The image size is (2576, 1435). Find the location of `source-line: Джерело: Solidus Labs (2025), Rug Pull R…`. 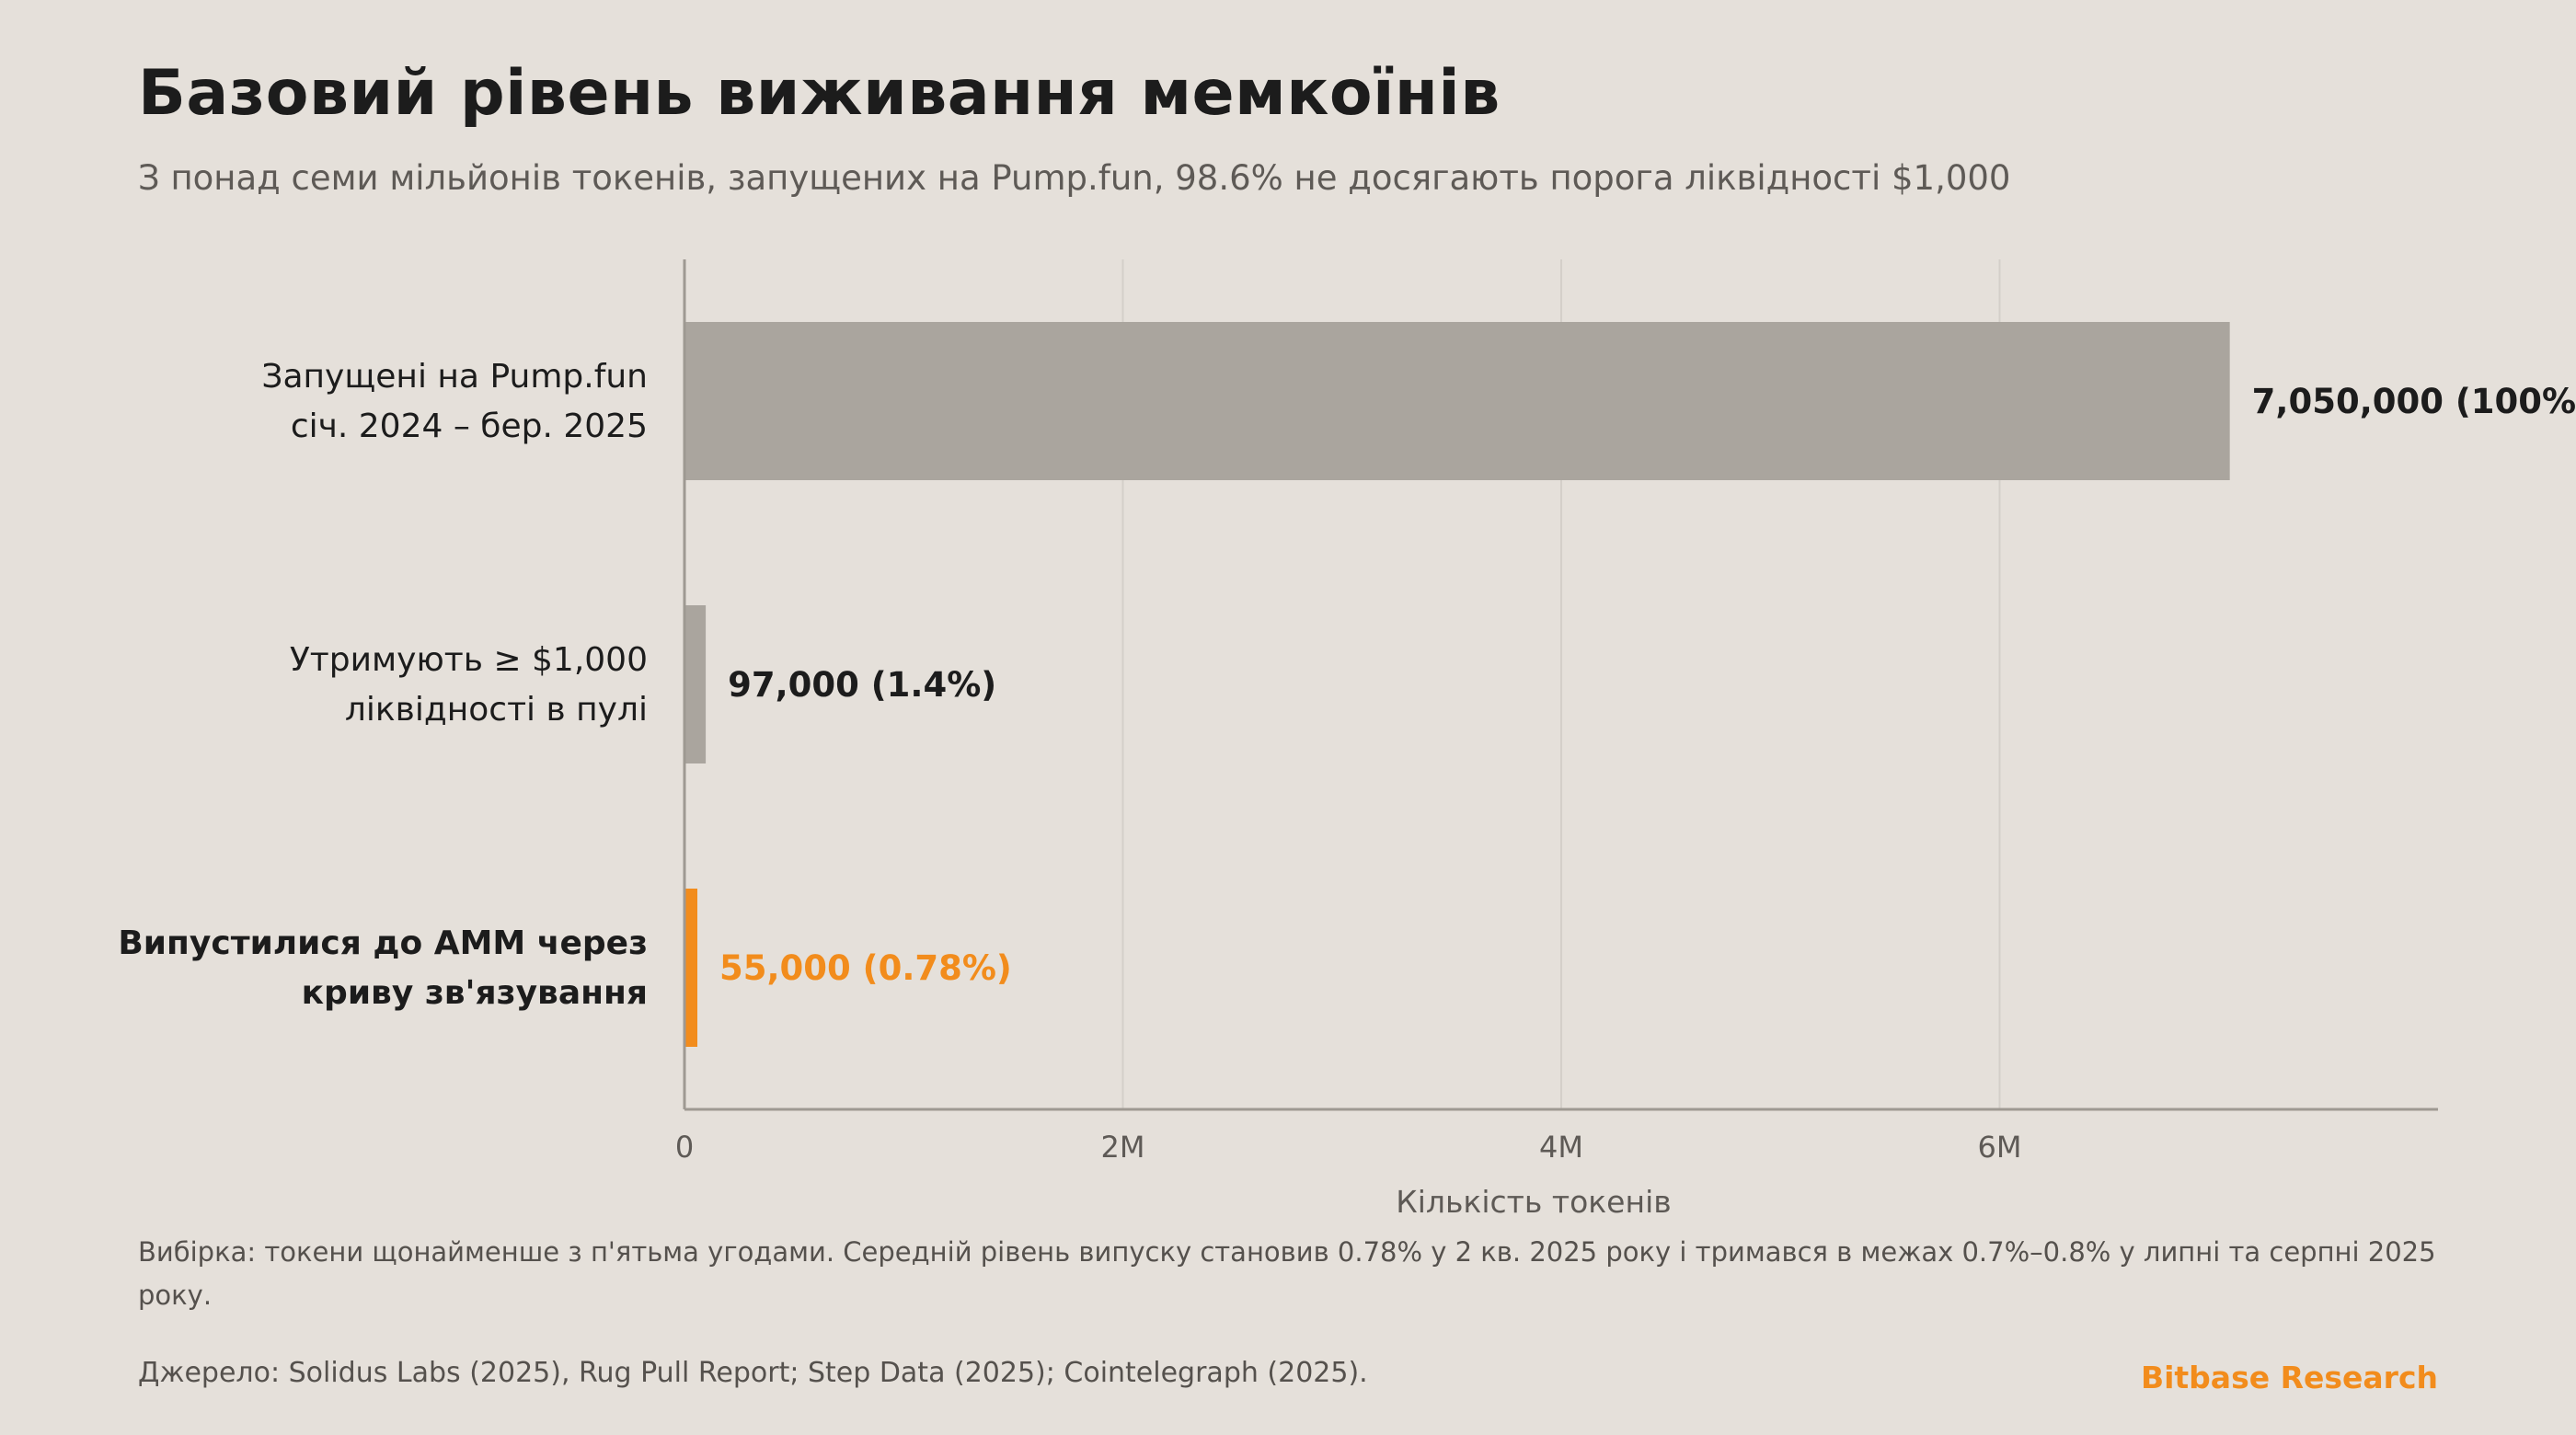

source-line: Джерело: Solidus Labs (2025), Rug Pull R… is located at coordinates (753, 1373).